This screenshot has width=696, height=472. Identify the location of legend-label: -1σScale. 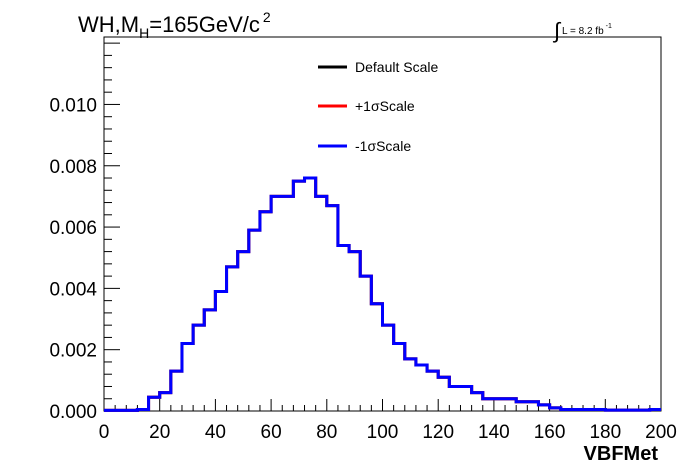
(383, 146).